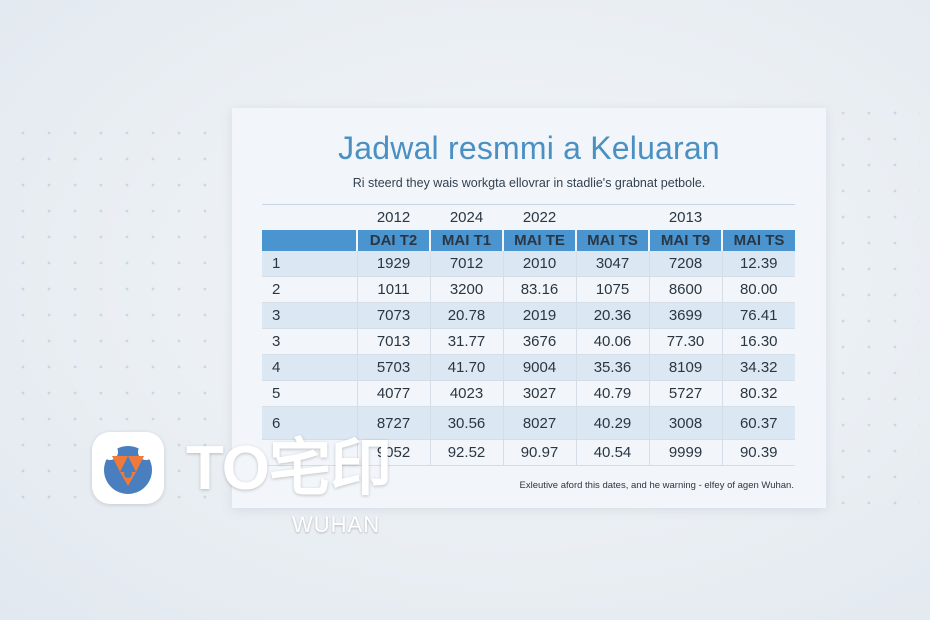 The height and width of the screenshot is (620, 930). What do you see at coordinates (686, 289) in the screenshot?
I see `table-cell: 8600` at bounding box center [686, 289].